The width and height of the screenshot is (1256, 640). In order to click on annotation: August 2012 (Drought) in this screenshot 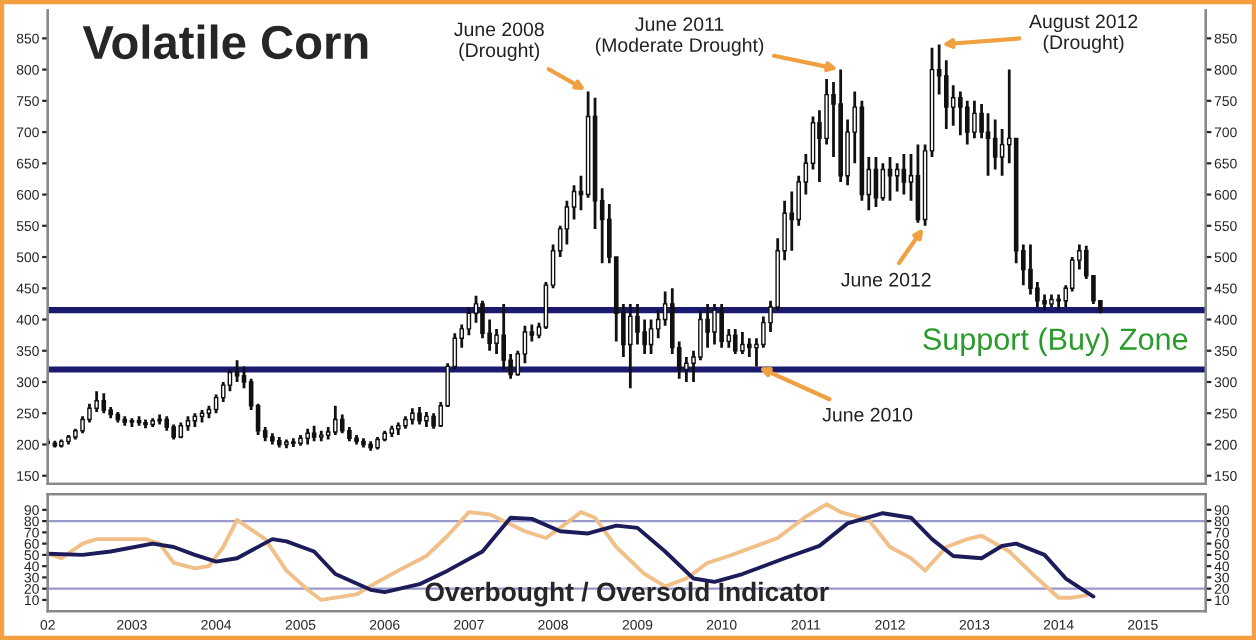, I will do `click(1083, 34)`.